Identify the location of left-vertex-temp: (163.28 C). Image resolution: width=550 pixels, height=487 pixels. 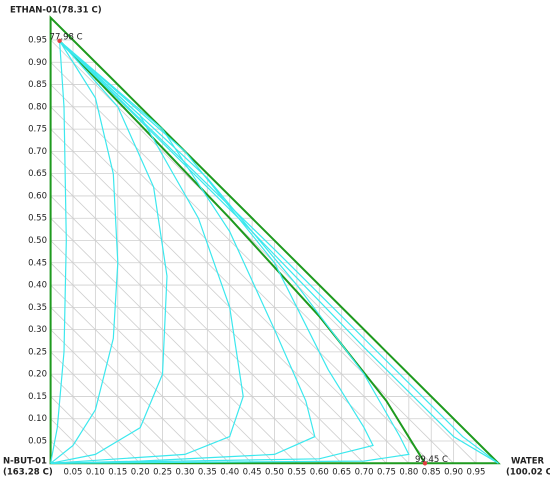
(28, 473).